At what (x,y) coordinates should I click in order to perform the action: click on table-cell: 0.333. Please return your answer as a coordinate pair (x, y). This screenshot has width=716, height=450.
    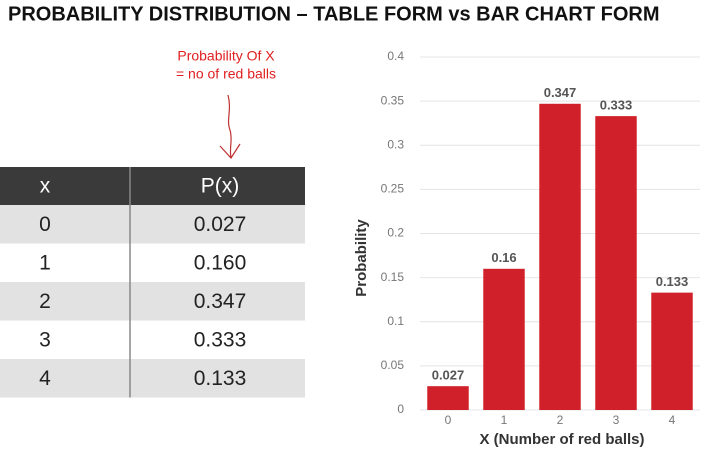
    Looking at the image, I should click on (220, 339).